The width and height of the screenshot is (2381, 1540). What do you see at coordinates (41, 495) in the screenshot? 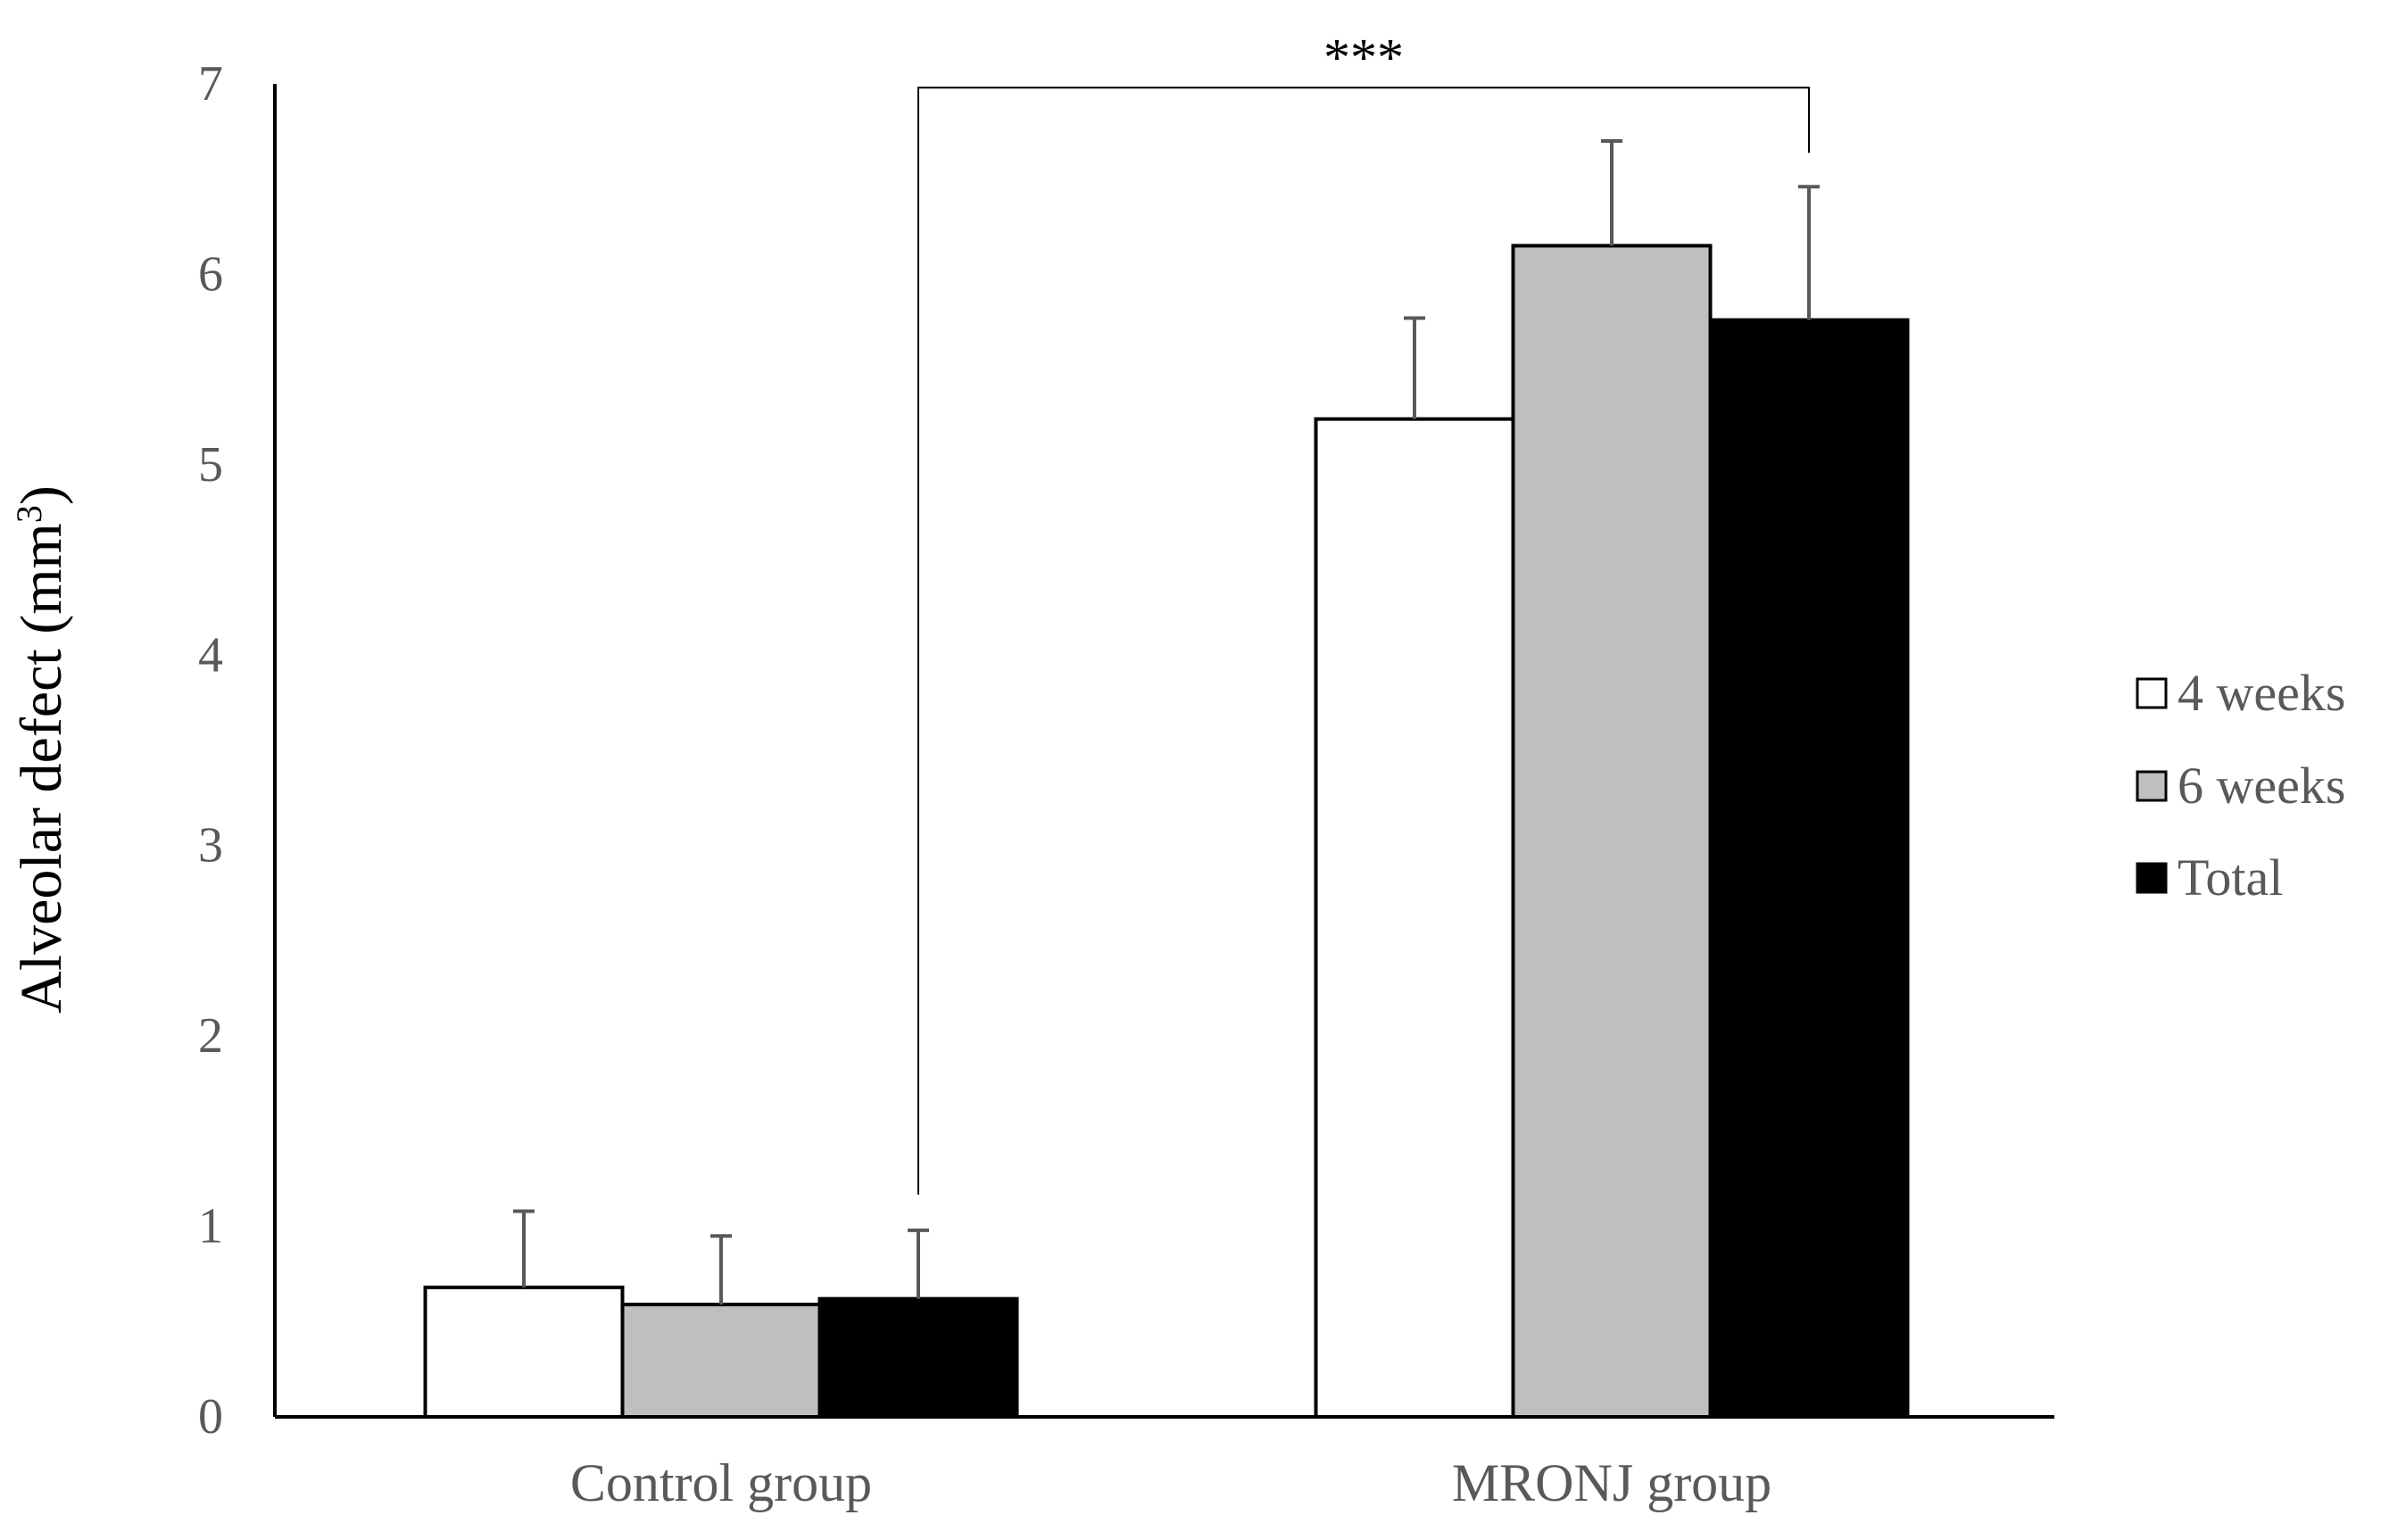
I see `y-axis-label-close: )` at bounding box center [41, 495].